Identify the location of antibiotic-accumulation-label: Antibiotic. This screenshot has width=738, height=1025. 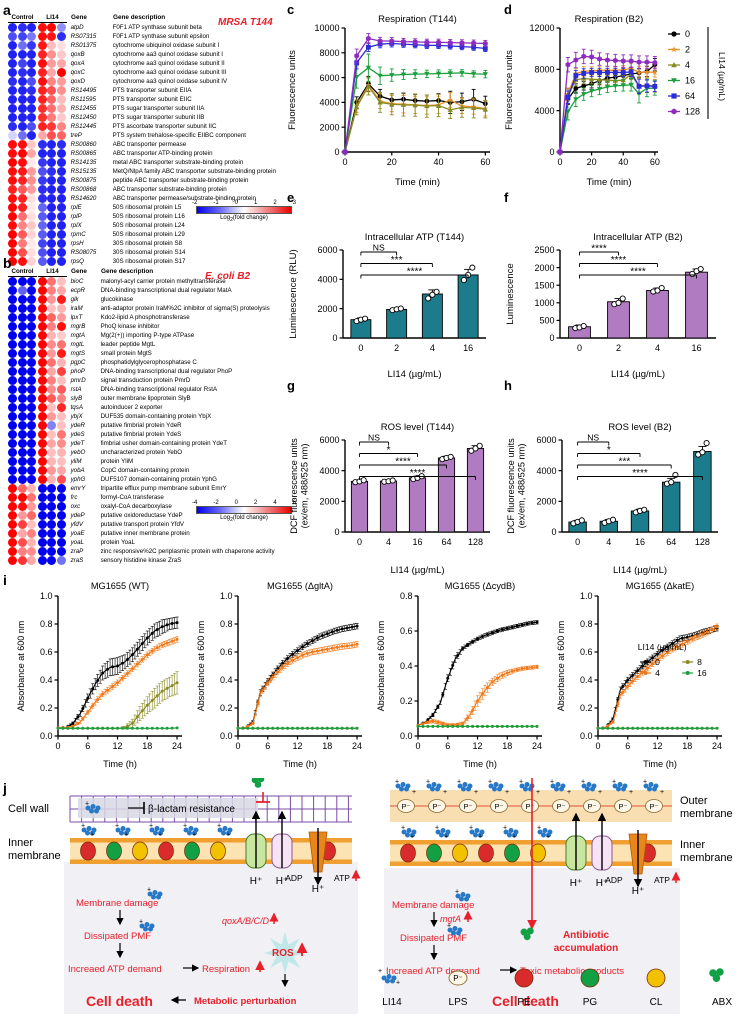
(586, 935).